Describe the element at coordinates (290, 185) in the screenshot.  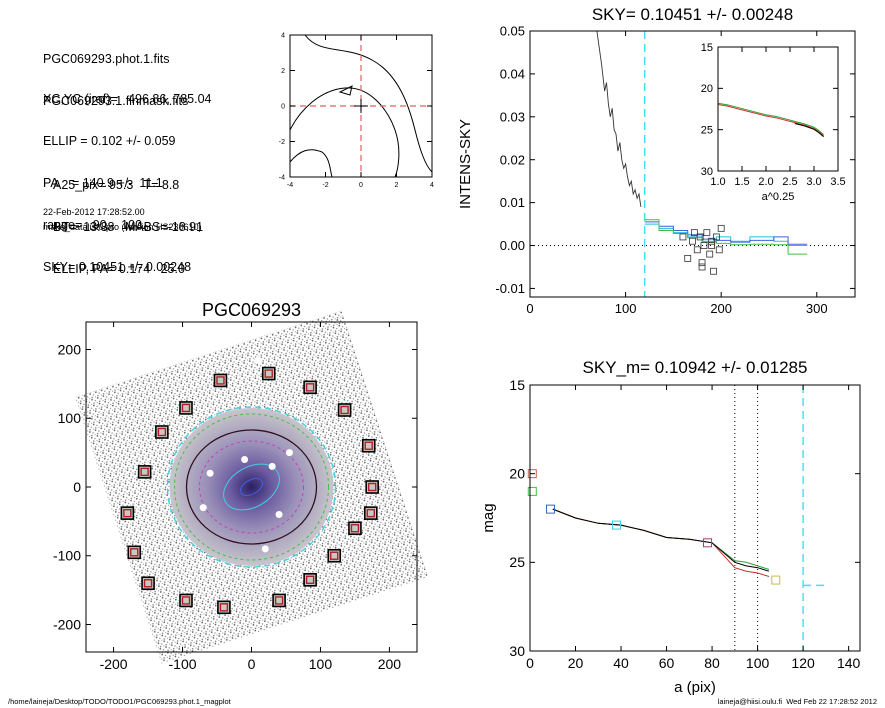
I see `x-tick-label: -4` at that location.